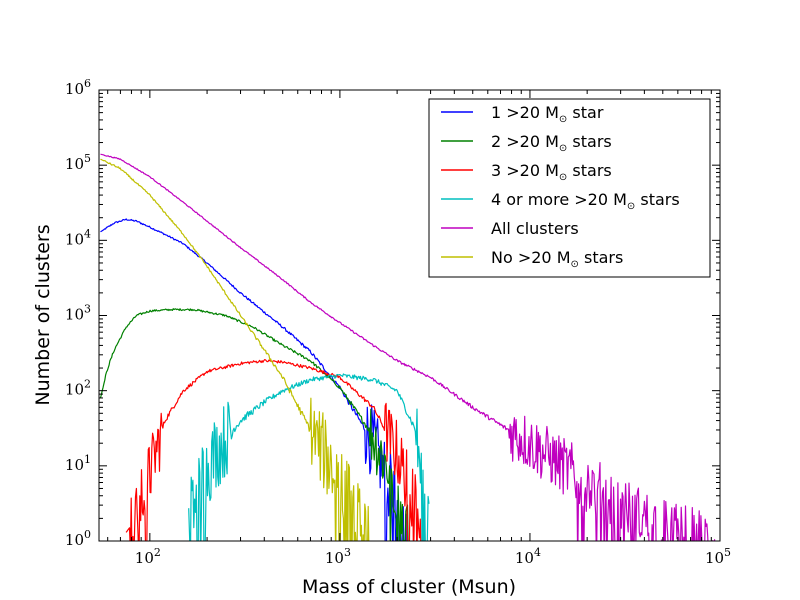  Describe the element at coordinates (338, 556) in the screenshot. I see `x-tick-label: 10³` at that location.